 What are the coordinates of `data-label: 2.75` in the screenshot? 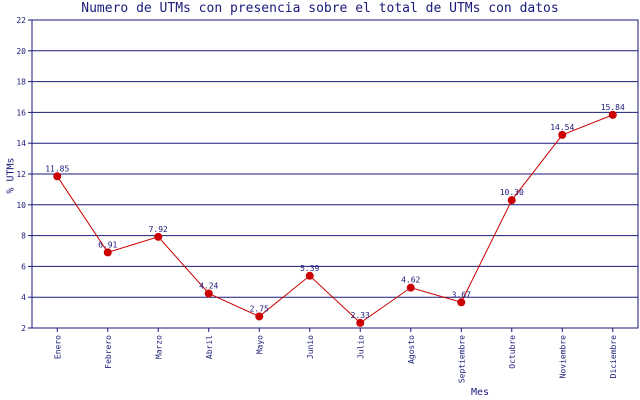 It's located at (259, 308).